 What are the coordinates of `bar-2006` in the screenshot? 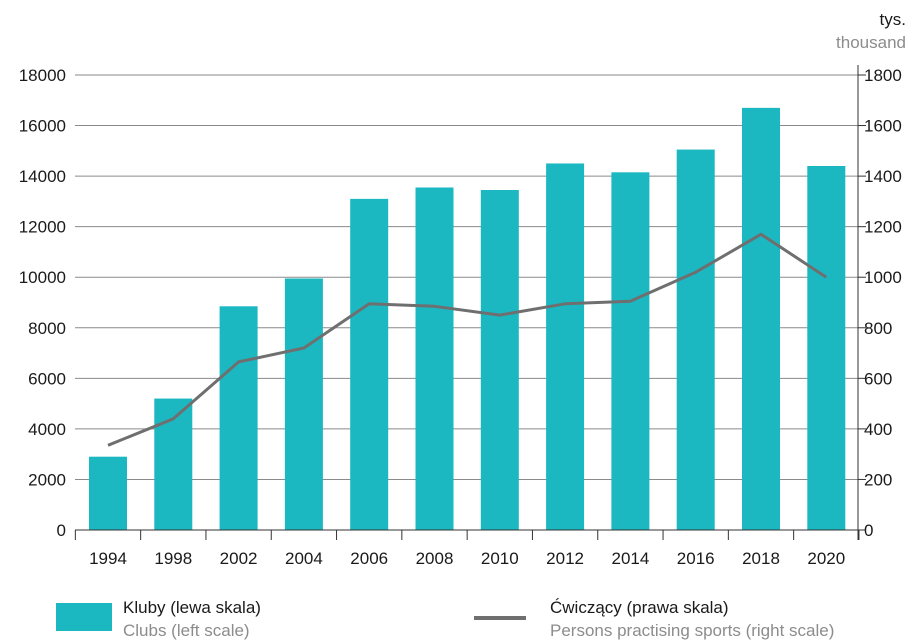 It's located at (369, 364).